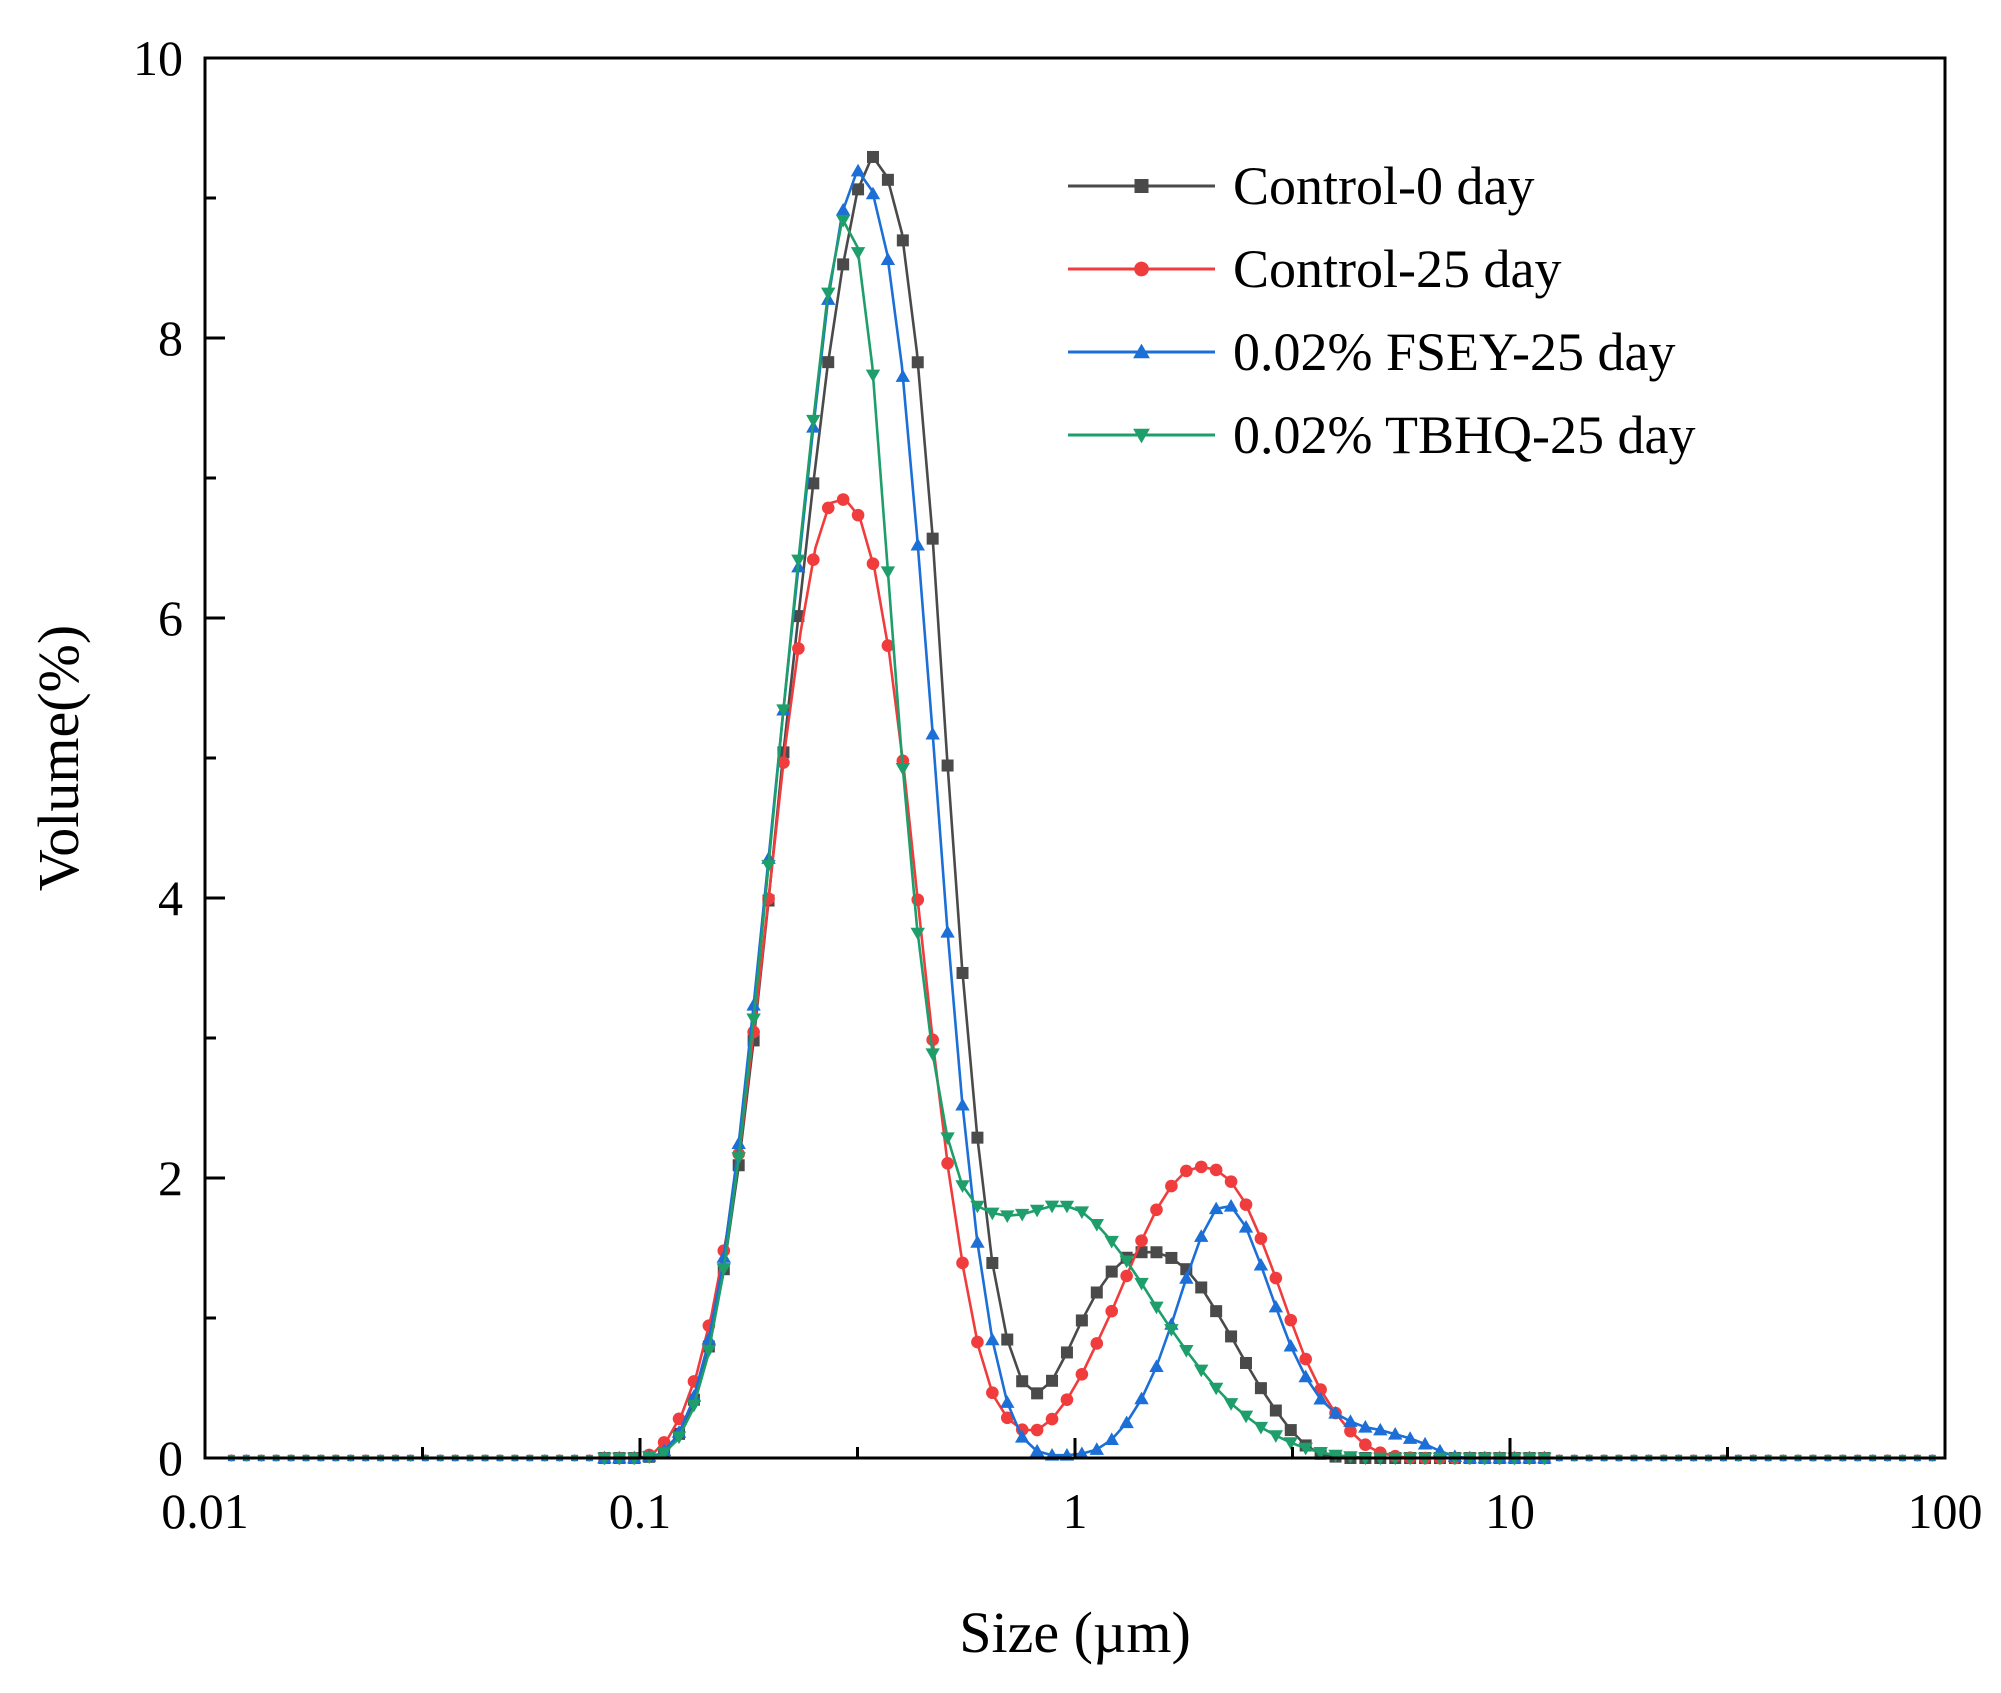  What do you see at coordinates (1397, 269) in the screenshot?
I see `legend-label: Control-25 day` at bounding box center [1397, 269].